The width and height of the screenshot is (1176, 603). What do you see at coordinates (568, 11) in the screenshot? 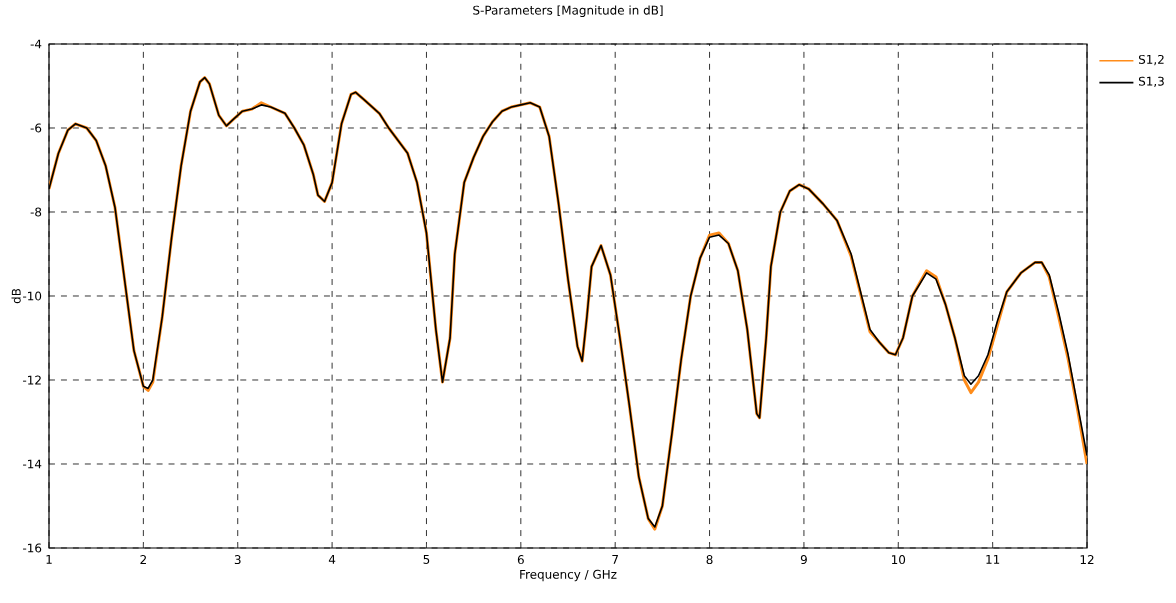
I see `chart-title: S-Parameters [Magnitude in dB]` at bounding box center [568, 11].